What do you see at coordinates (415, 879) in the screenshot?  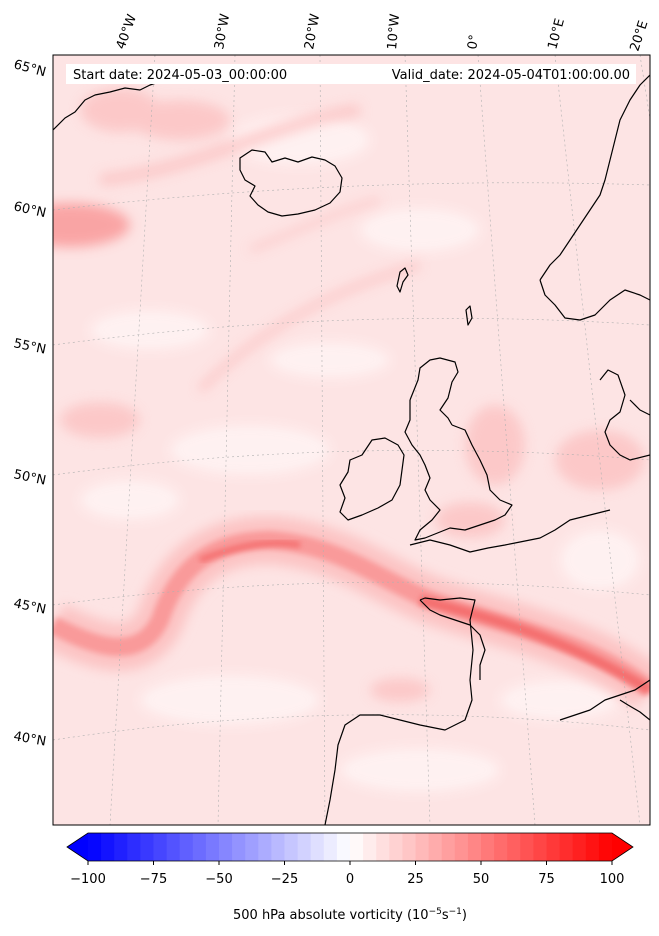 I see `colorbar-tick-label: 25` at bounding box center [415, 879].